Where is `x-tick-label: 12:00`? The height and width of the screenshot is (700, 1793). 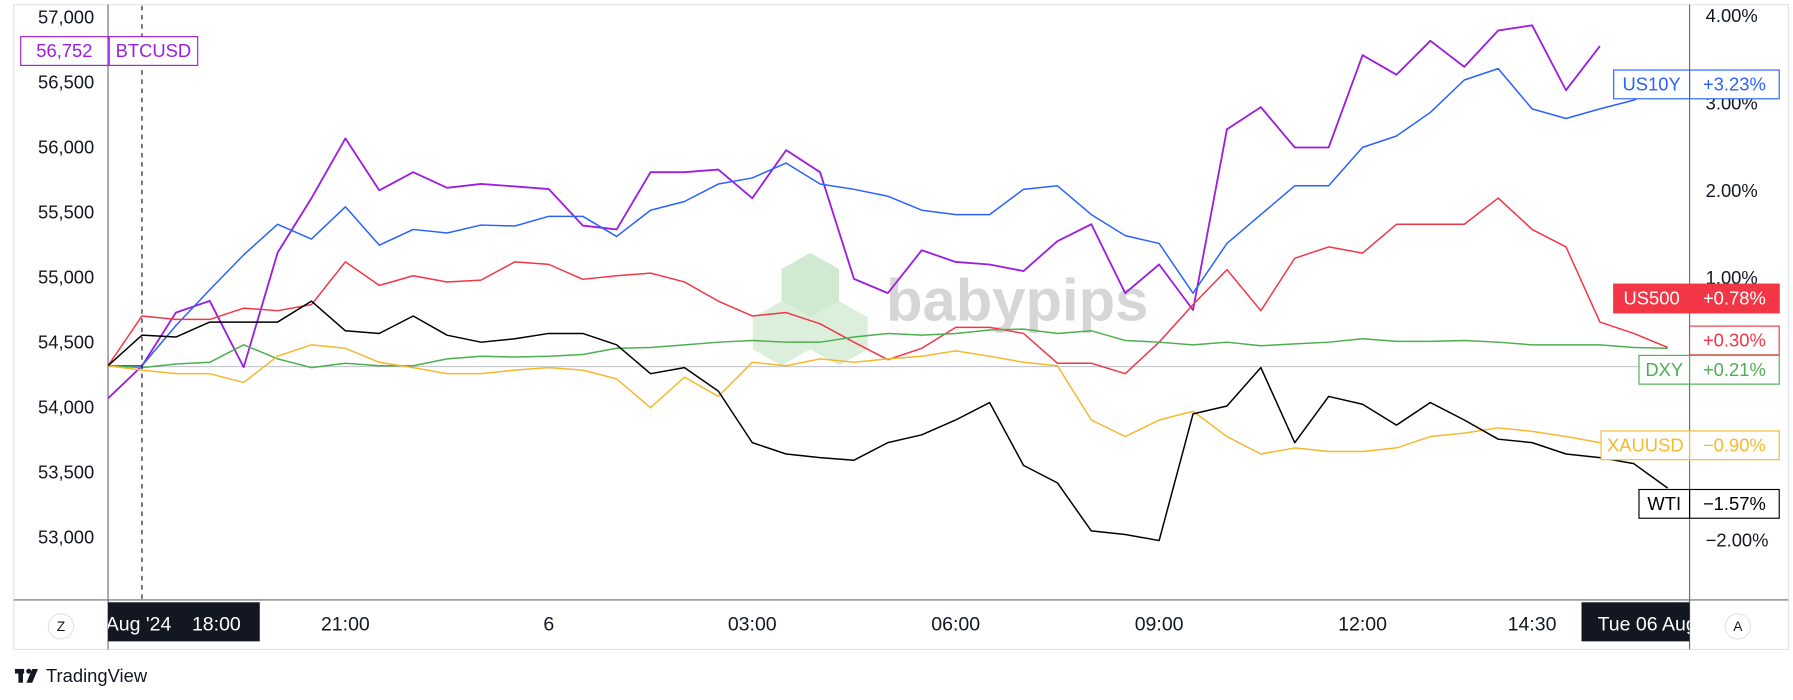
x-tick-label: 12:00 is located at coordinates (1362, 624).